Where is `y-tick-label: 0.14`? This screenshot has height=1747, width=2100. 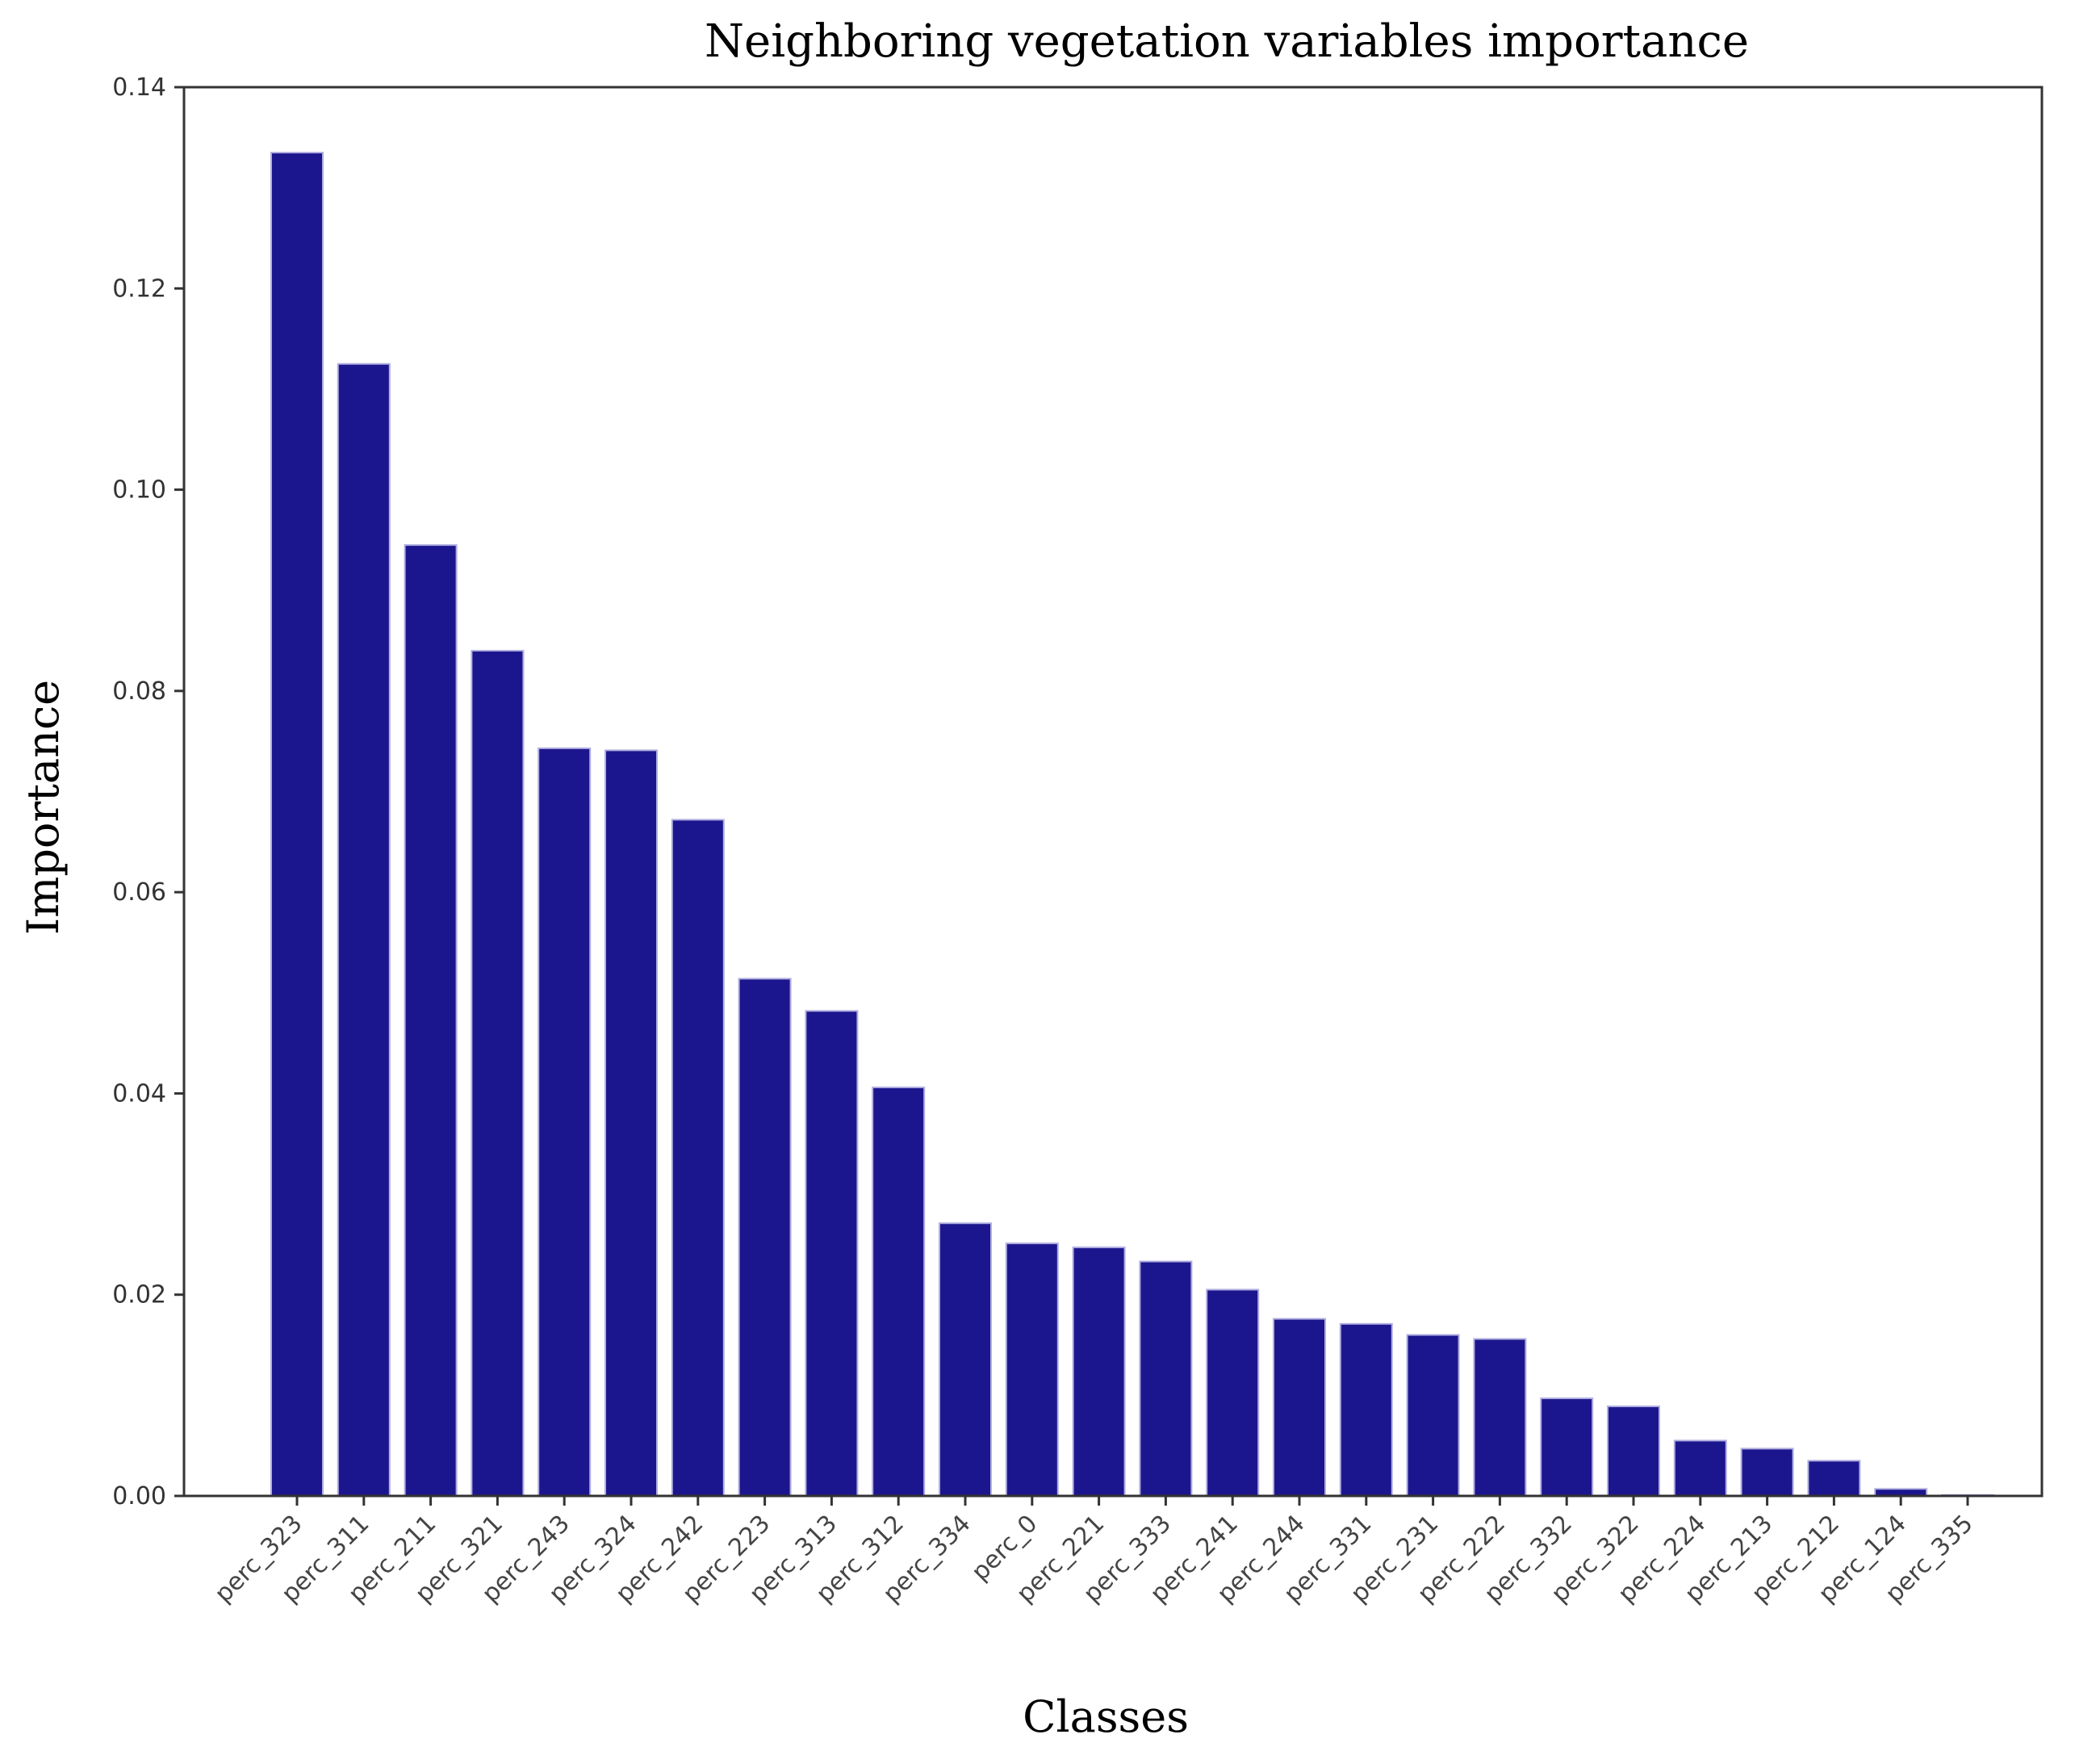 y-tick-label: 0.14 is located at coordinates (139, 87).